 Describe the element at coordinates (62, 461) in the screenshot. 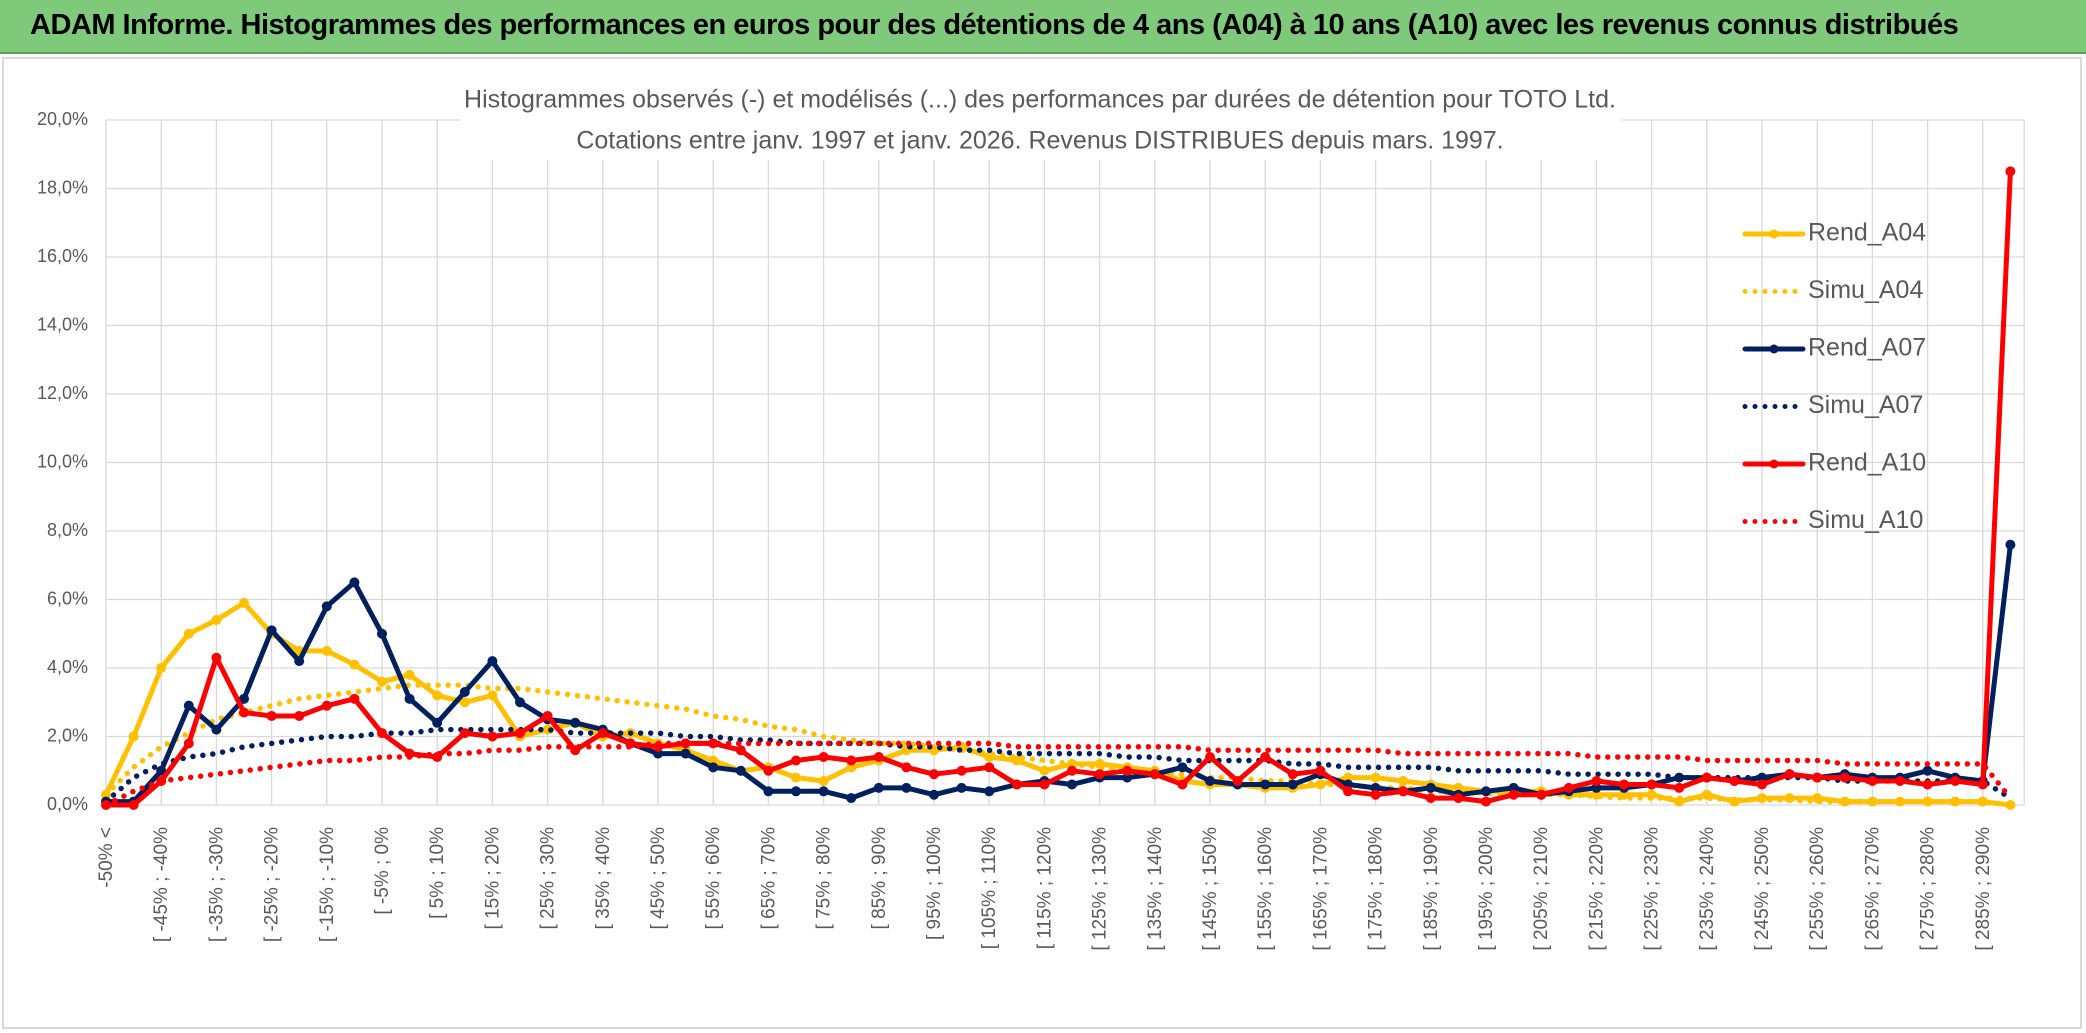

I see `y-tick-label: 10,0%` at that location.